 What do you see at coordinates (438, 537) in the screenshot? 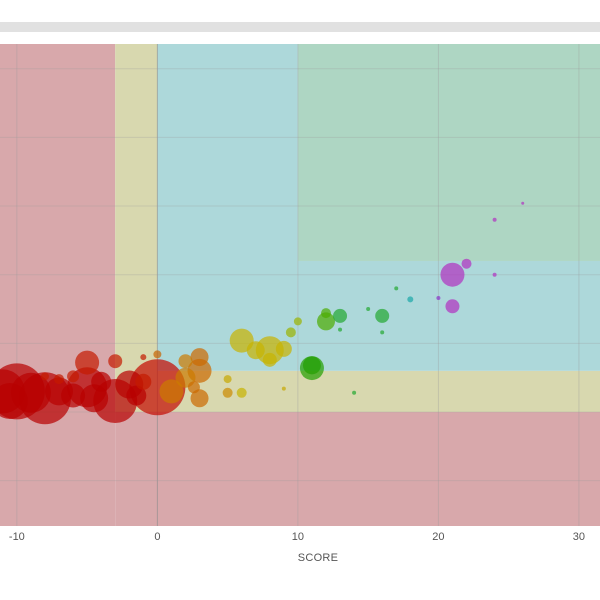
I see `x-tick-label: 20` at bounding box center [438, 537].